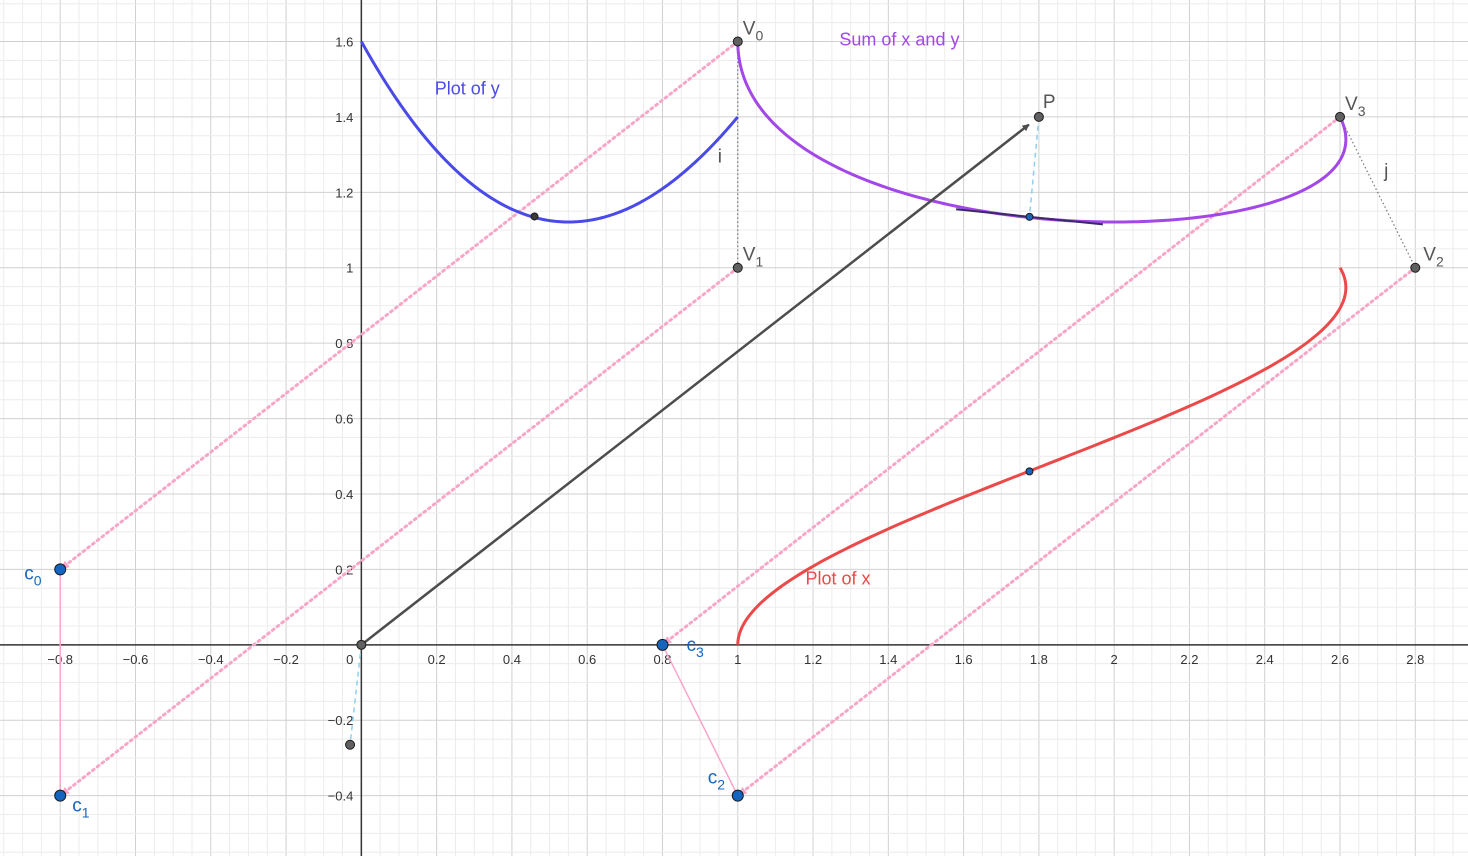 The width and height of the screenshot is (1468, 856). What do you see at coordinates (349, 268) in the screenshot?
I see `y-tick-label: 1` at bounding box center [349, 268].